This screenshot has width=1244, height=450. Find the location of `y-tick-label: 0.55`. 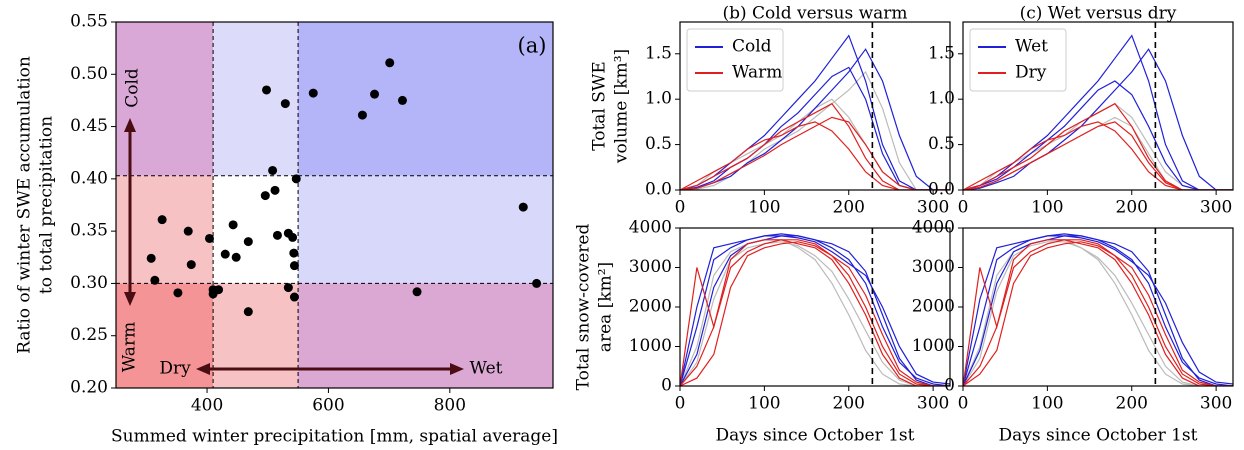

y-tick-label: 0.55 is located at coordinates (89, 22).